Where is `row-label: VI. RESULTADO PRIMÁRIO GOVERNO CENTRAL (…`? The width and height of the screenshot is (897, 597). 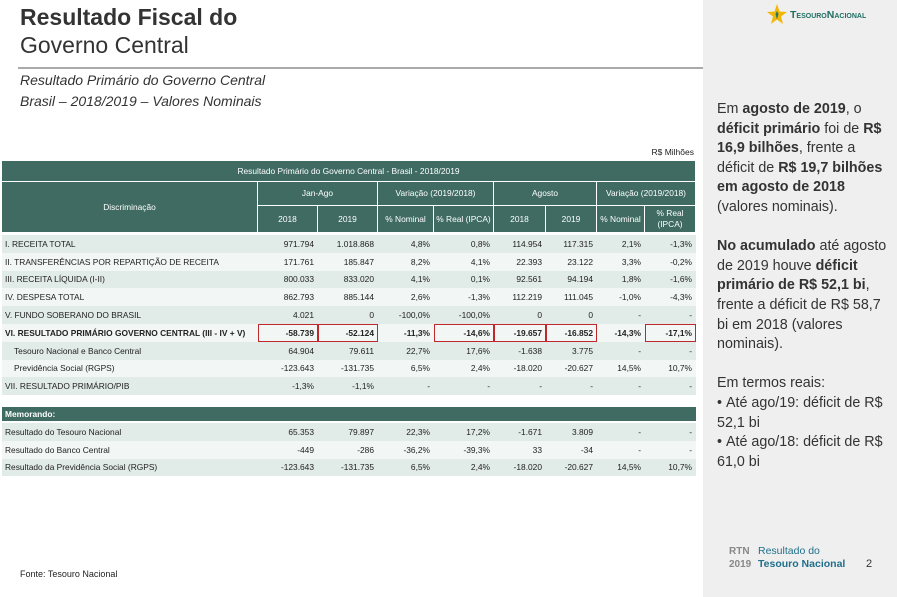
row-label: VI. RESULTADO PRIMÁRIO GOVERNO CENTRAL (… is located at coordinates (130, 333).